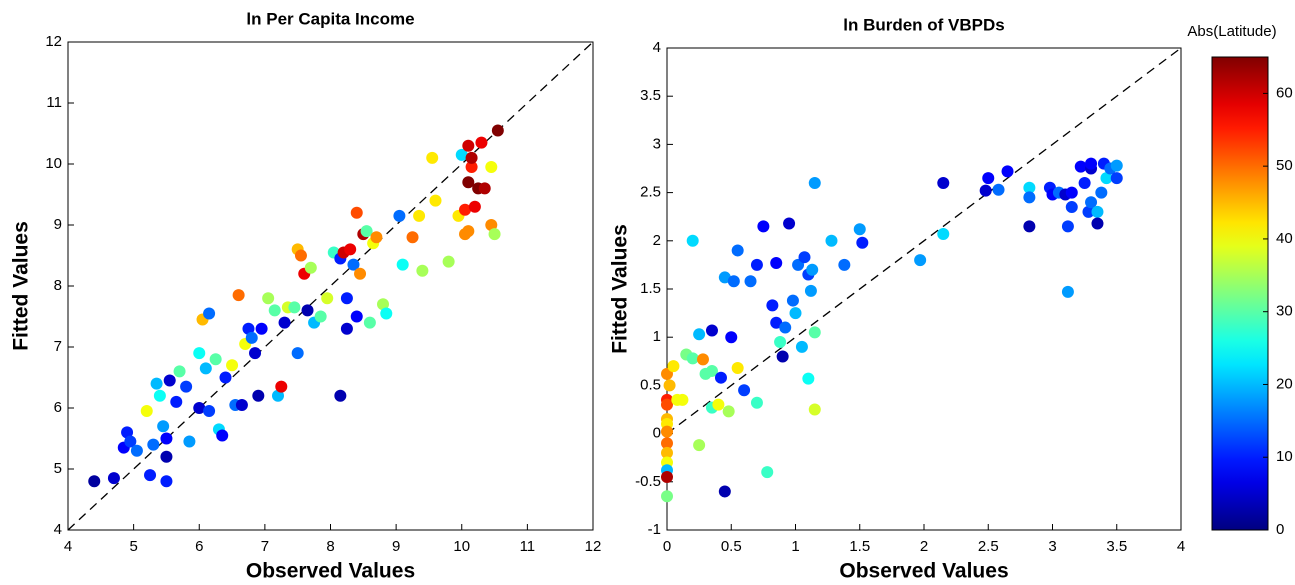 The width and height of the screenshot is (1295, 585). I want to click on y-tick-label: 3, so click(657, 143).